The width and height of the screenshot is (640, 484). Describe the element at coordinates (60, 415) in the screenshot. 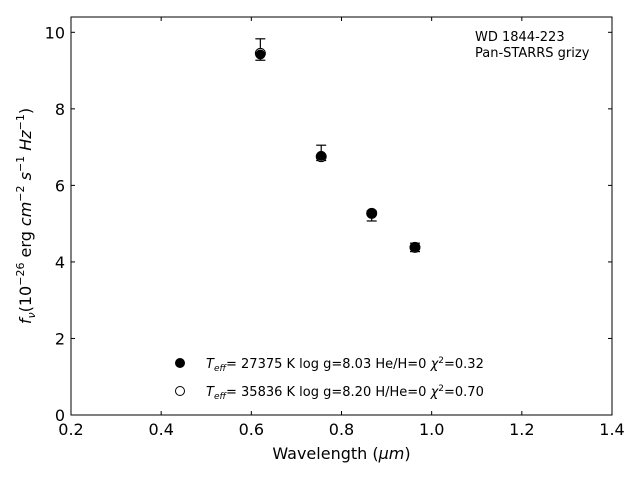

I see `y-tick-label: 0` at that location.